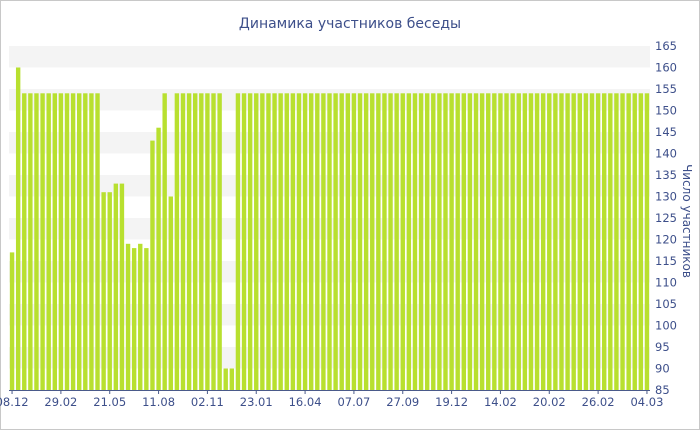  What do you see at coordinates (256, 402) in the screenshot?
I see `x-tick-label: 23.01` at bounding box center [256, 402].